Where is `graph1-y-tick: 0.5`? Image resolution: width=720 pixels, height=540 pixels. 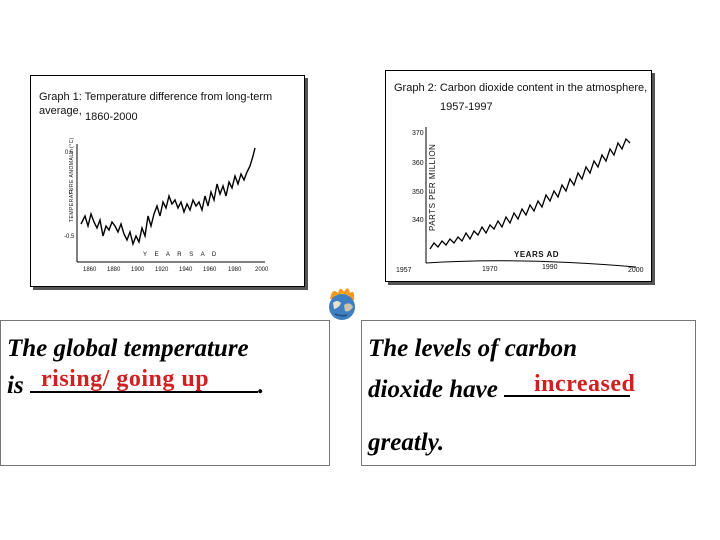
graph1-y-tick: 0.5 is located at coordinates (69, 153).